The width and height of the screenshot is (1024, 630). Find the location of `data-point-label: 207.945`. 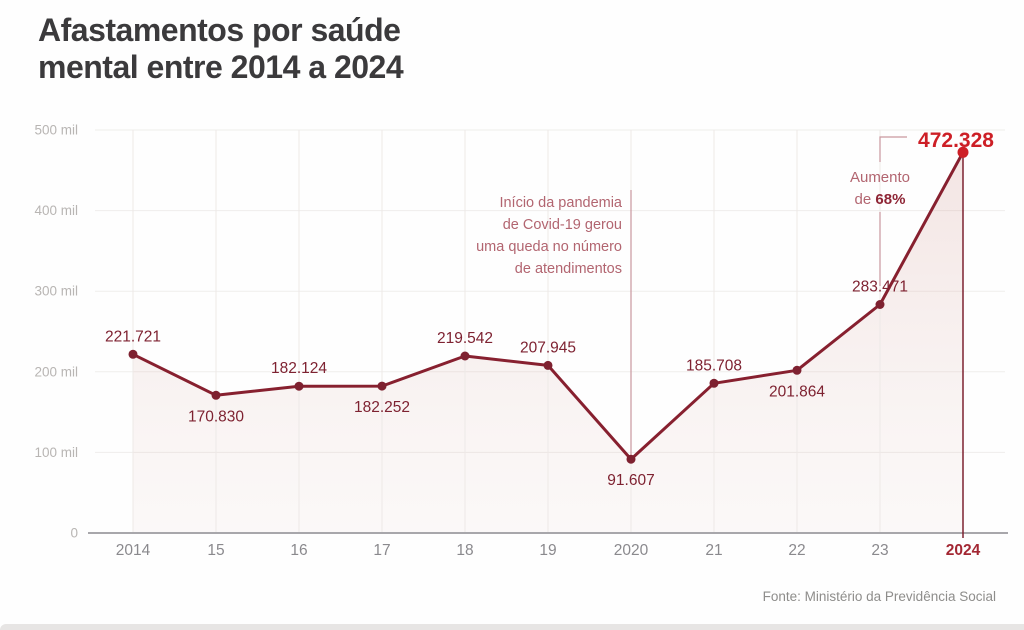

data-point-label: 207.945 is located at coordinates (548, 347).